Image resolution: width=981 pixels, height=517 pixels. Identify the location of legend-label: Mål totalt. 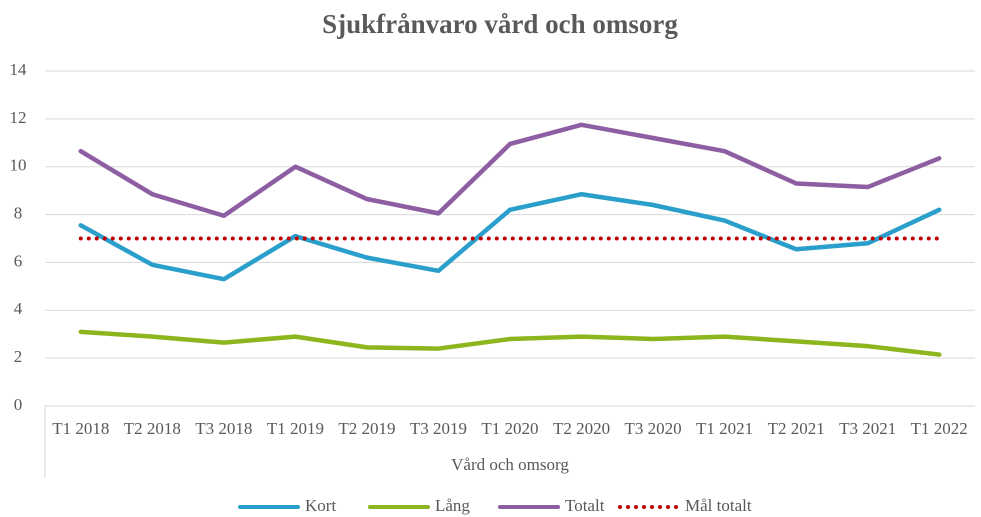
(718, 505).